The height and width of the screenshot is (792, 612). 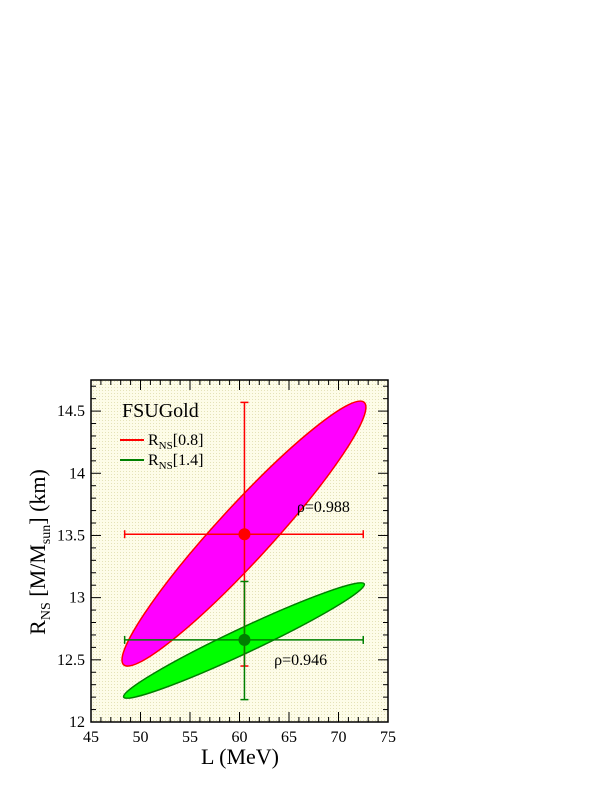 I want to click on y-tick-label: 13.5, so click(x=71, y=535).